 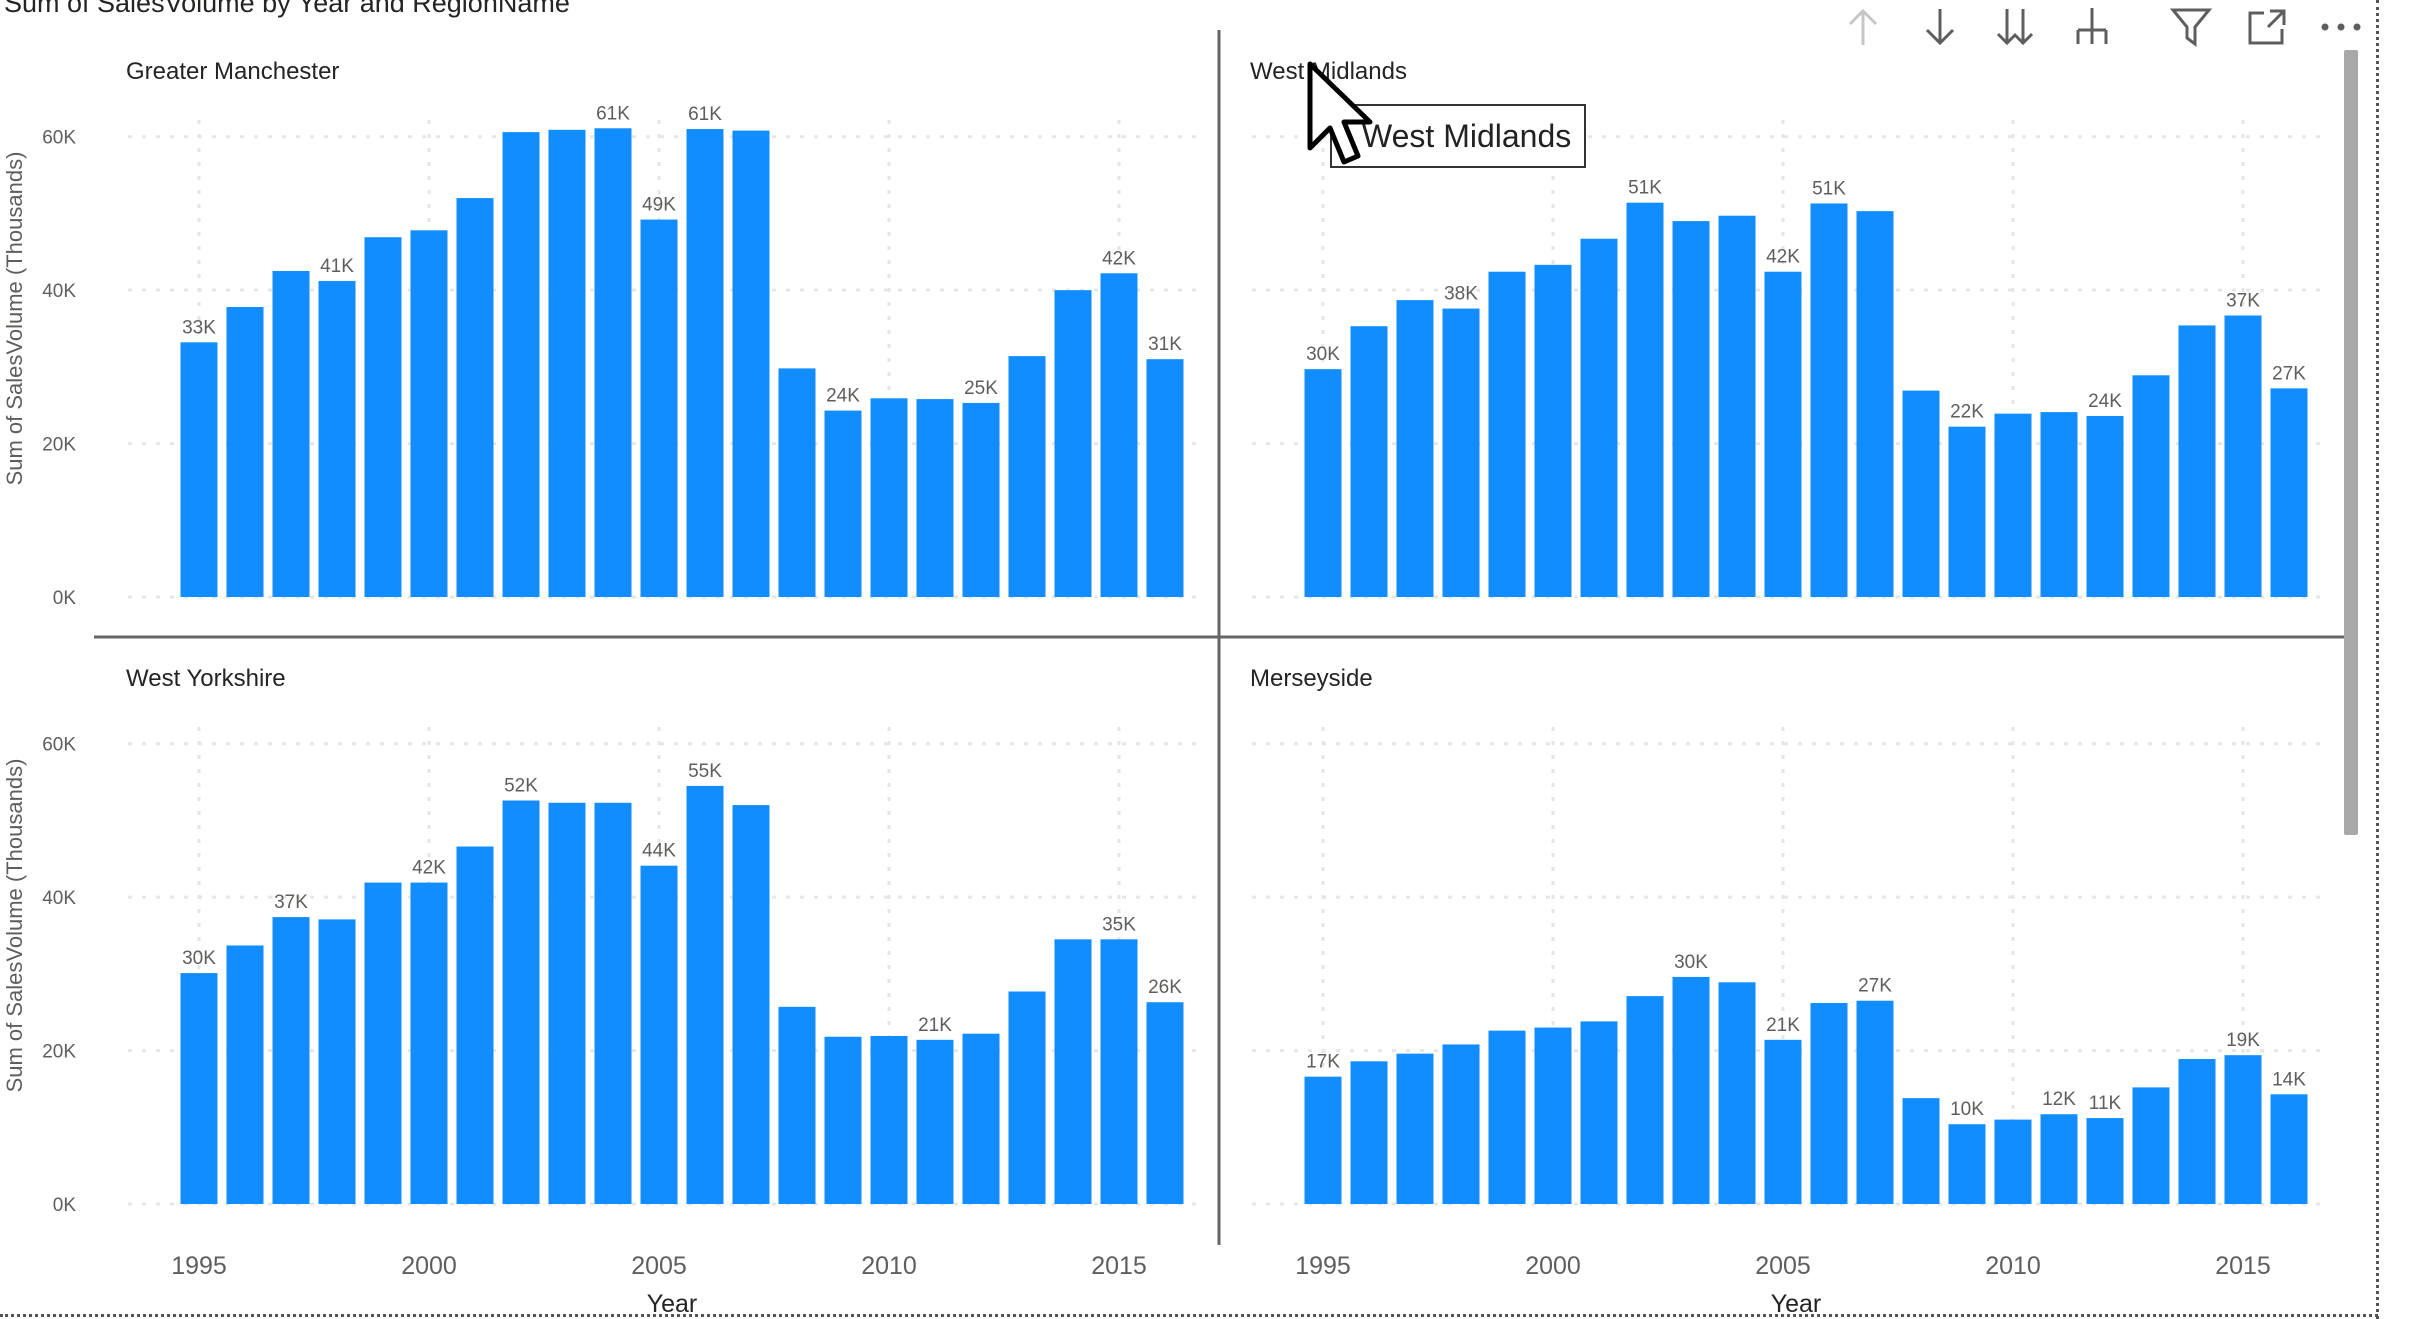 I want to click on focus-mode-icon, so click(x=2267, y=27).